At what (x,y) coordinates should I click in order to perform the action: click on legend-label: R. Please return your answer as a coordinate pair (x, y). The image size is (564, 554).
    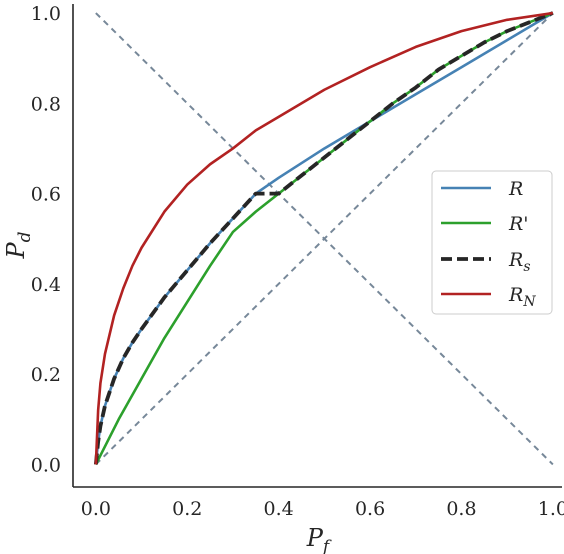
    Looking at the image, I should click on (515, 189).